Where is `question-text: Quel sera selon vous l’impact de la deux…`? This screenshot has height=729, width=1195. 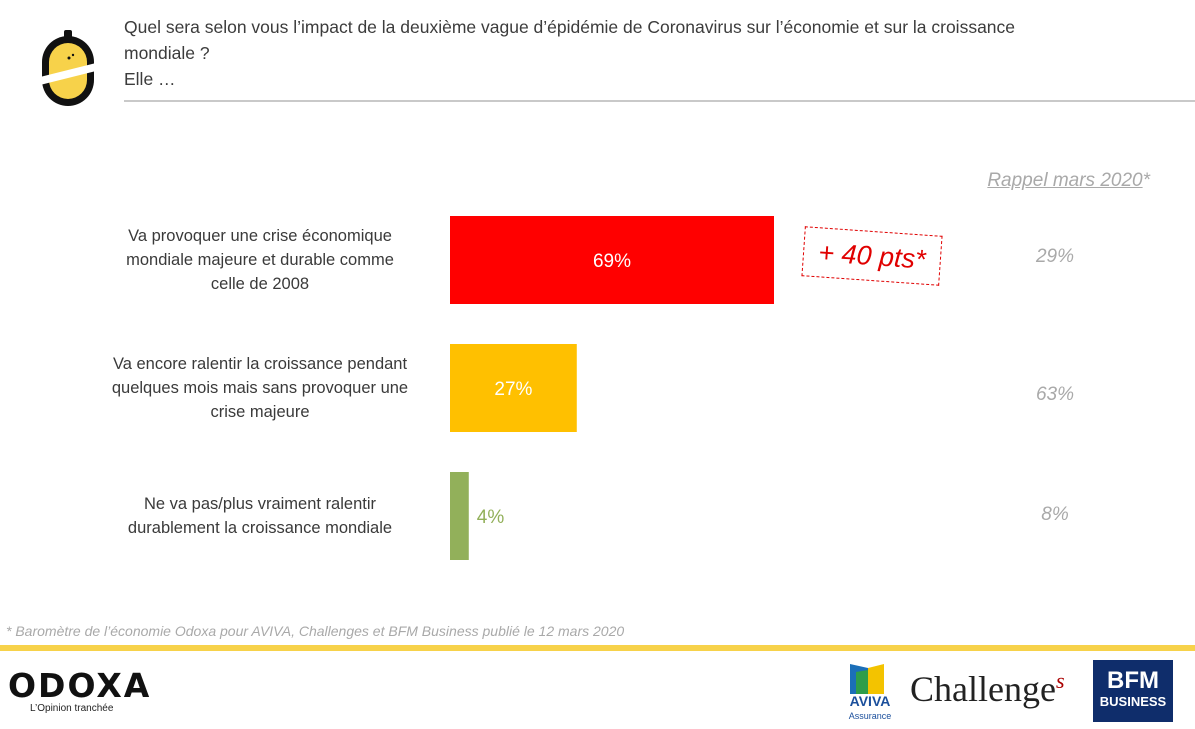
question-text: Quel sera selon vous l’impact de la deux… is located at coordinates (644, 53).